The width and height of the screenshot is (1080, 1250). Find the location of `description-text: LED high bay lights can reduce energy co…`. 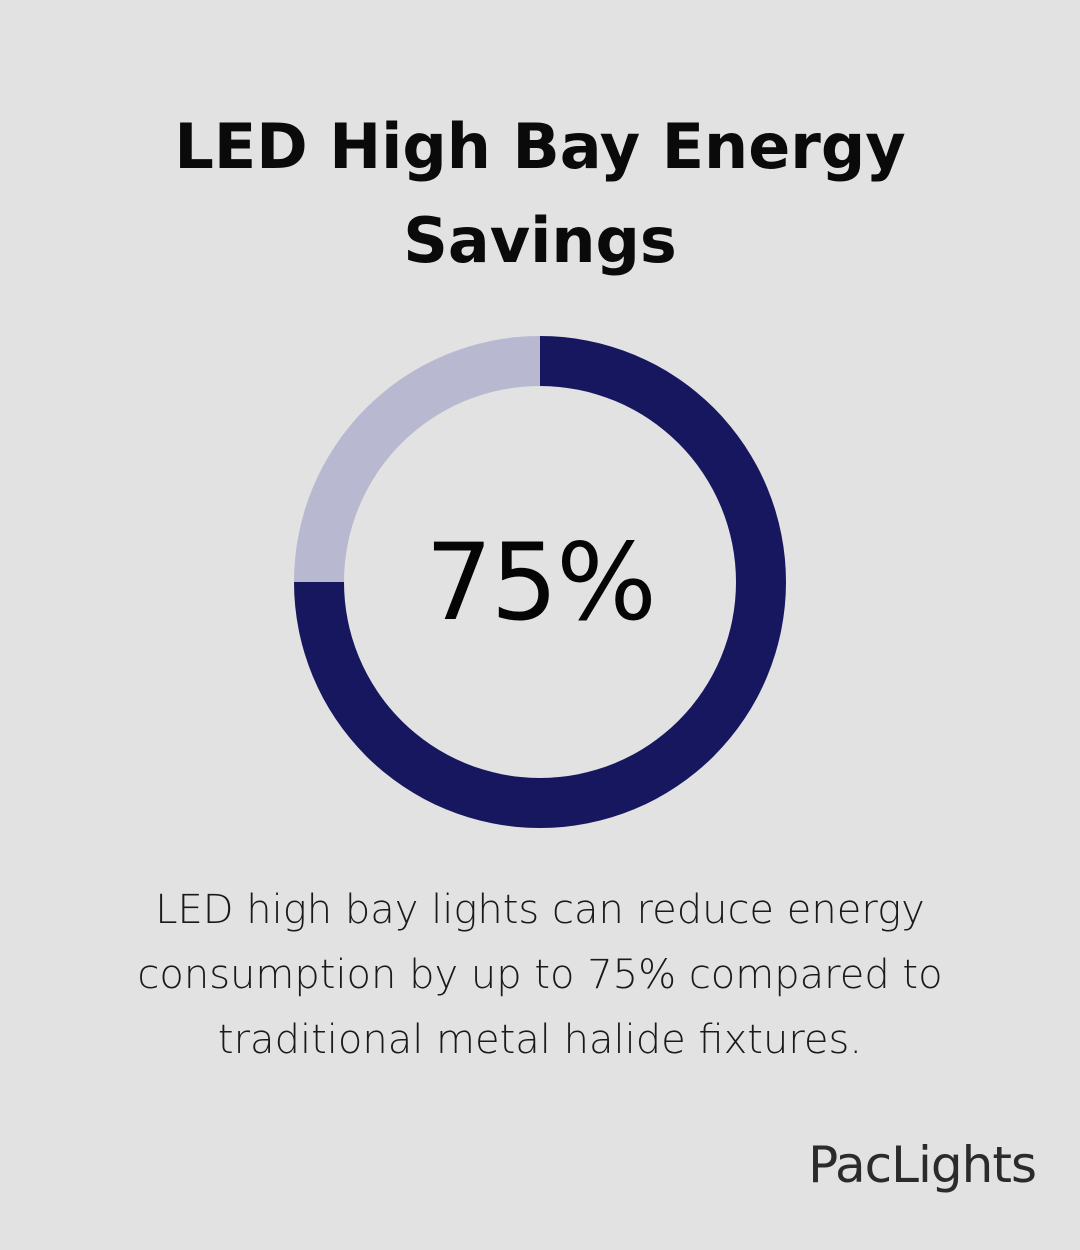

description-text: LED high bay lights can reduce energy co… is located at coordinates (540, 975).